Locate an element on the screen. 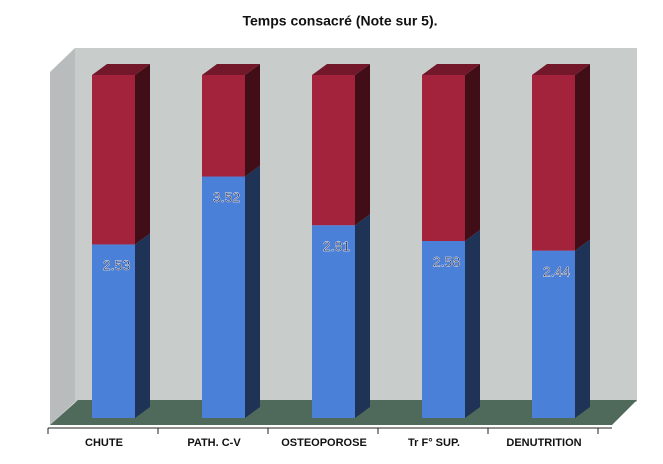 This screenshot has height=464, width=663. x-tick-label: DENUTRITION is located at coordinates (543, 443).